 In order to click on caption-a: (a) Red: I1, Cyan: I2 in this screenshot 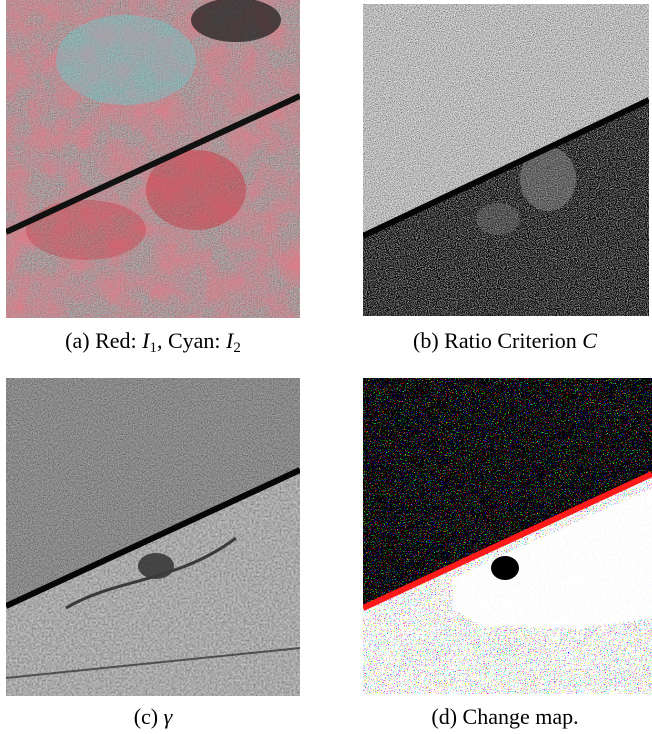, I will do `click(153, 342)`.